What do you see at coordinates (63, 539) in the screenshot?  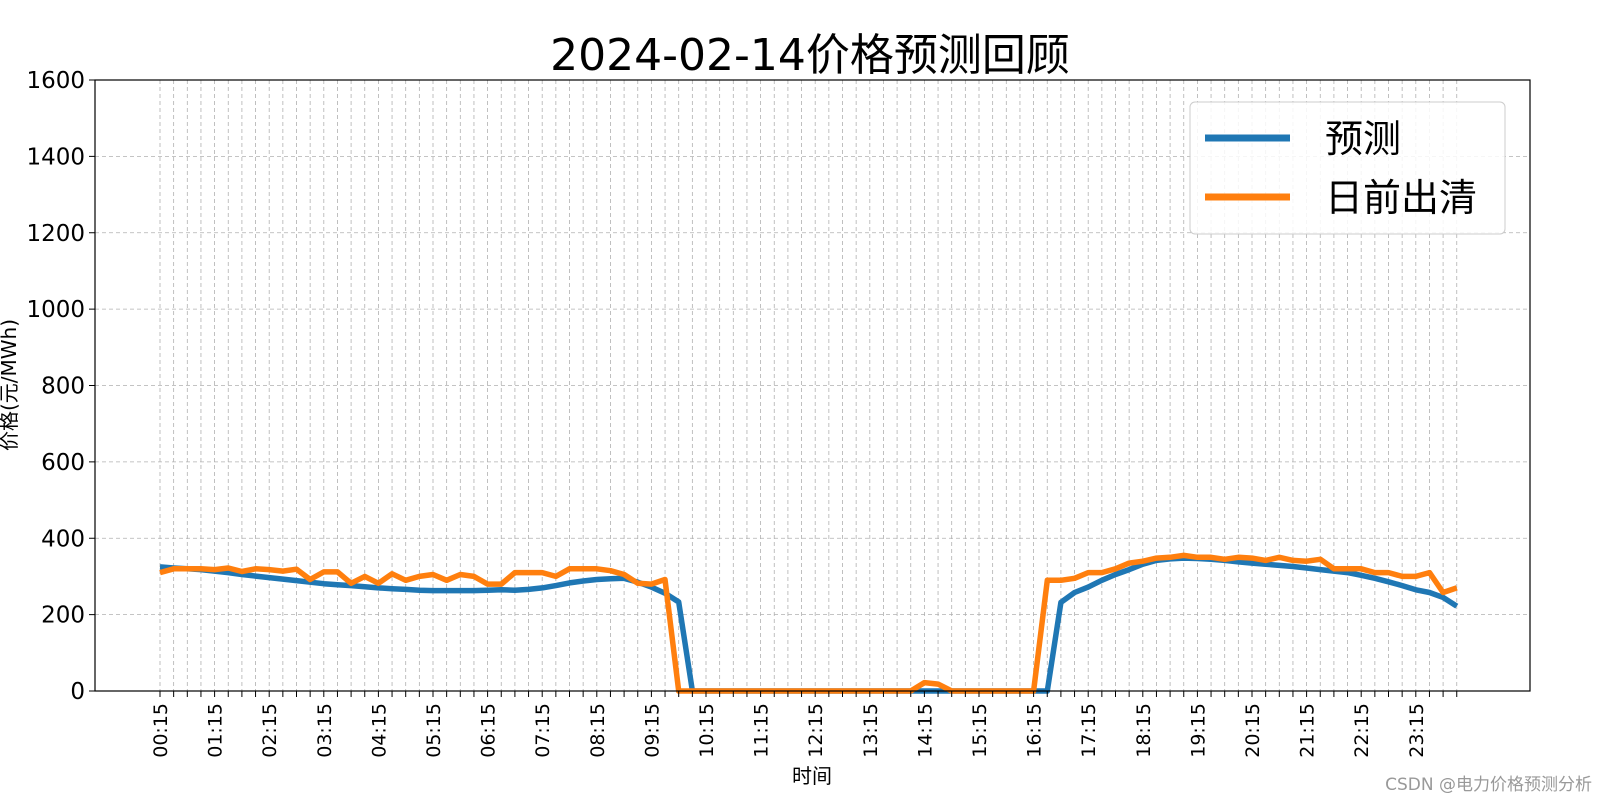 I see `y-tick-label: 400` at bounding box center [63, 539].